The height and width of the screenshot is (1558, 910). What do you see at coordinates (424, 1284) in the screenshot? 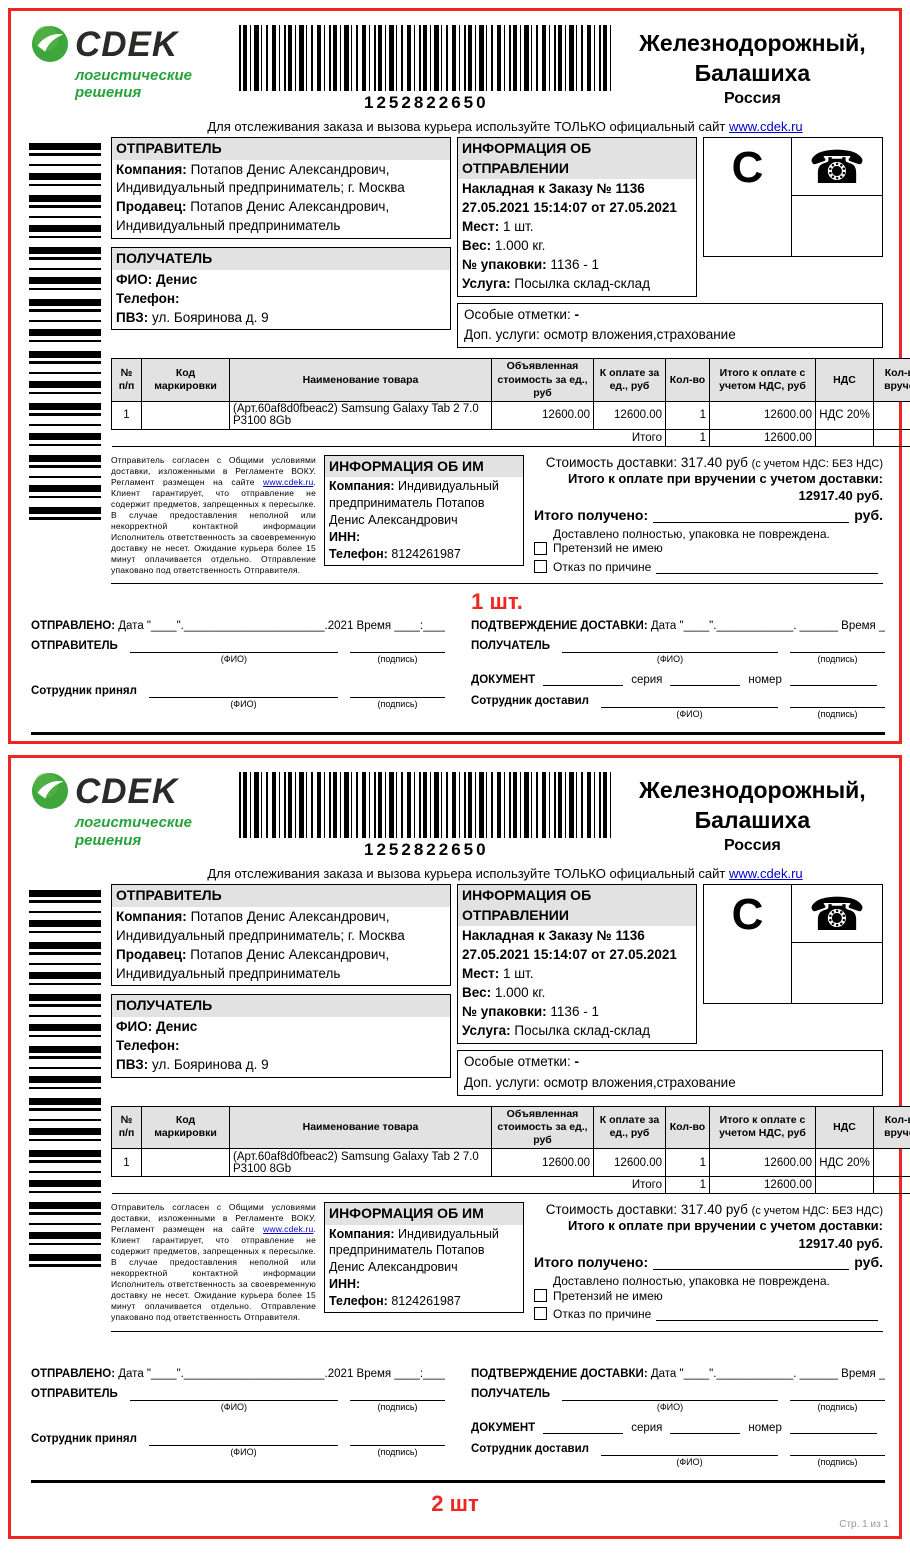
I see `im-inn-line: ИНН:` at bounding box center [424, 1284].